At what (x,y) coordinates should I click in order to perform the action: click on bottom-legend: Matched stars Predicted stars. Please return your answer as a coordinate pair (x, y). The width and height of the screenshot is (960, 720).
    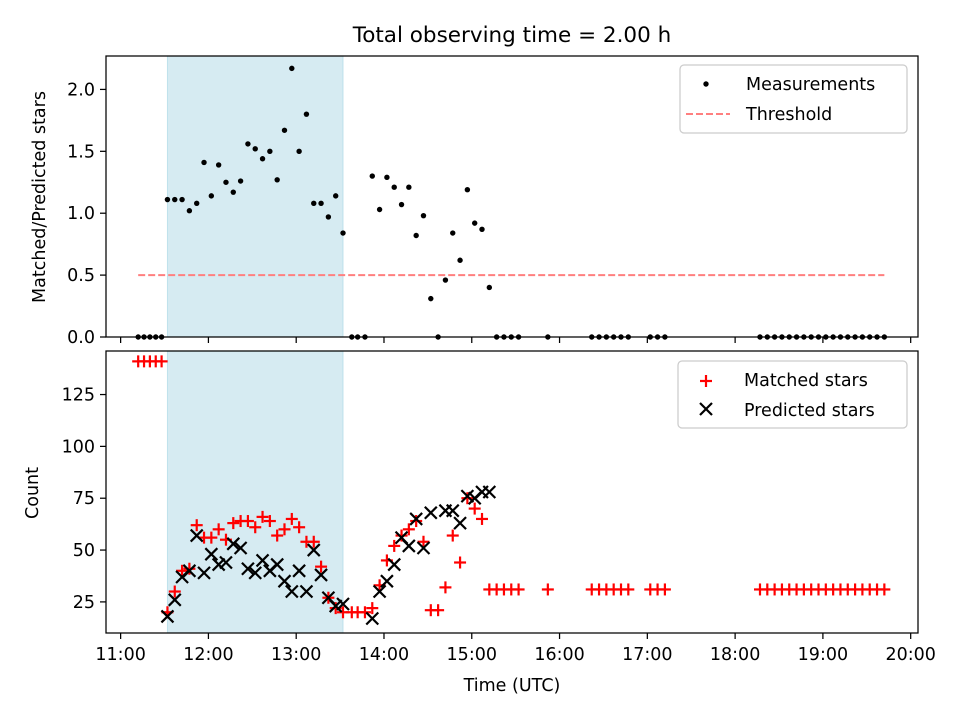
    Looking at the image, I should click on (792, 394).